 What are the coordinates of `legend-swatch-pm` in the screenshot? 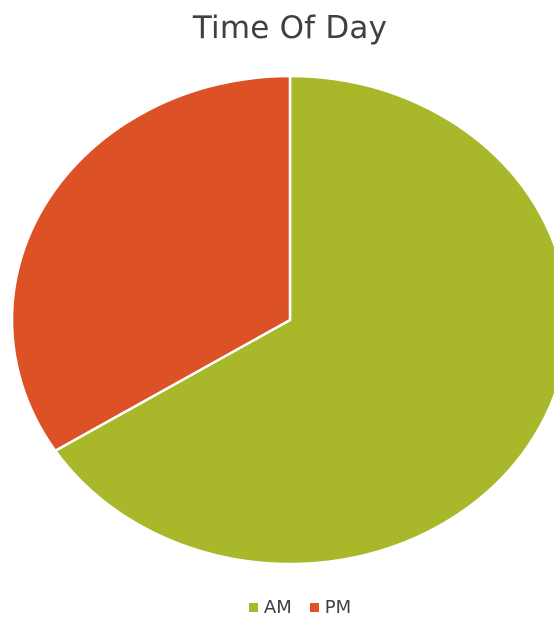 It's located at (314, 607).